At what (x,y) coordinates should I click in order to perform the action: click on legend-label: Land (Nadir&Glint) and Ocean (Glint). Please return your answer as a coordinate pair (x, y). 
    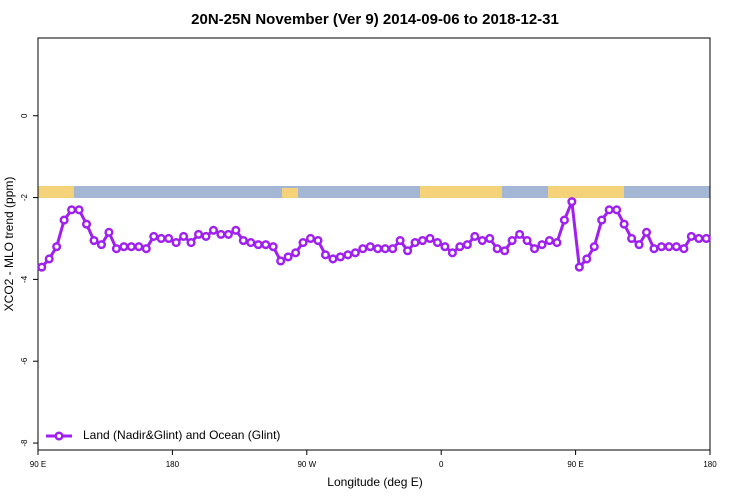
    Looking at the image, I should click on (181, 435).